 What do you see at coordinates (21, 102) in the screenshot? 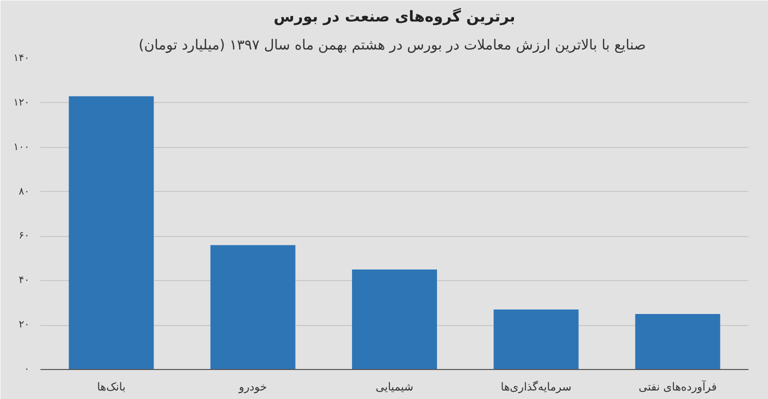
I see `y-tick-label: ۱۲۰` at bounding box center [21, 102].